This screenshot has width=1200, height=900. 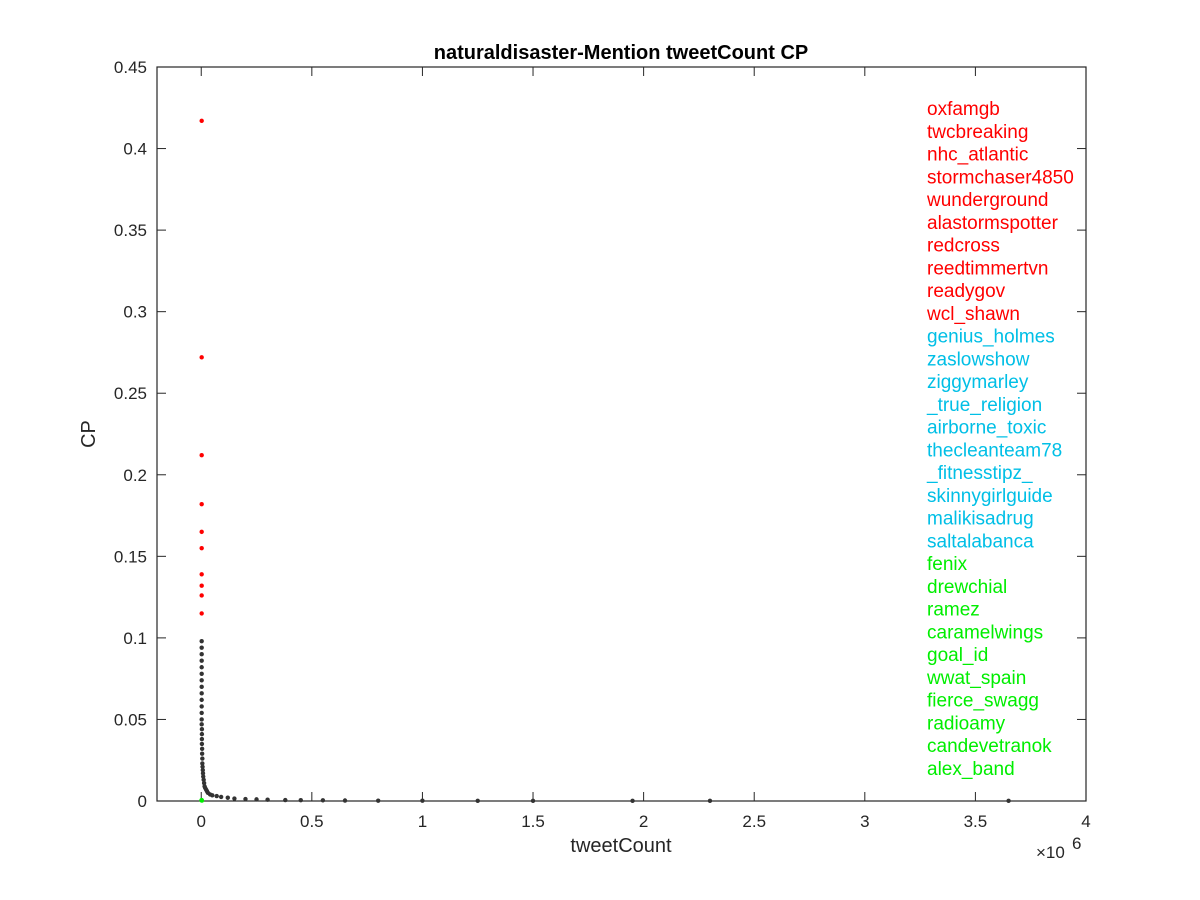 I want to click on annotation-label-top_tweetcount: thecleanteam78, so click(x=994, y=450).